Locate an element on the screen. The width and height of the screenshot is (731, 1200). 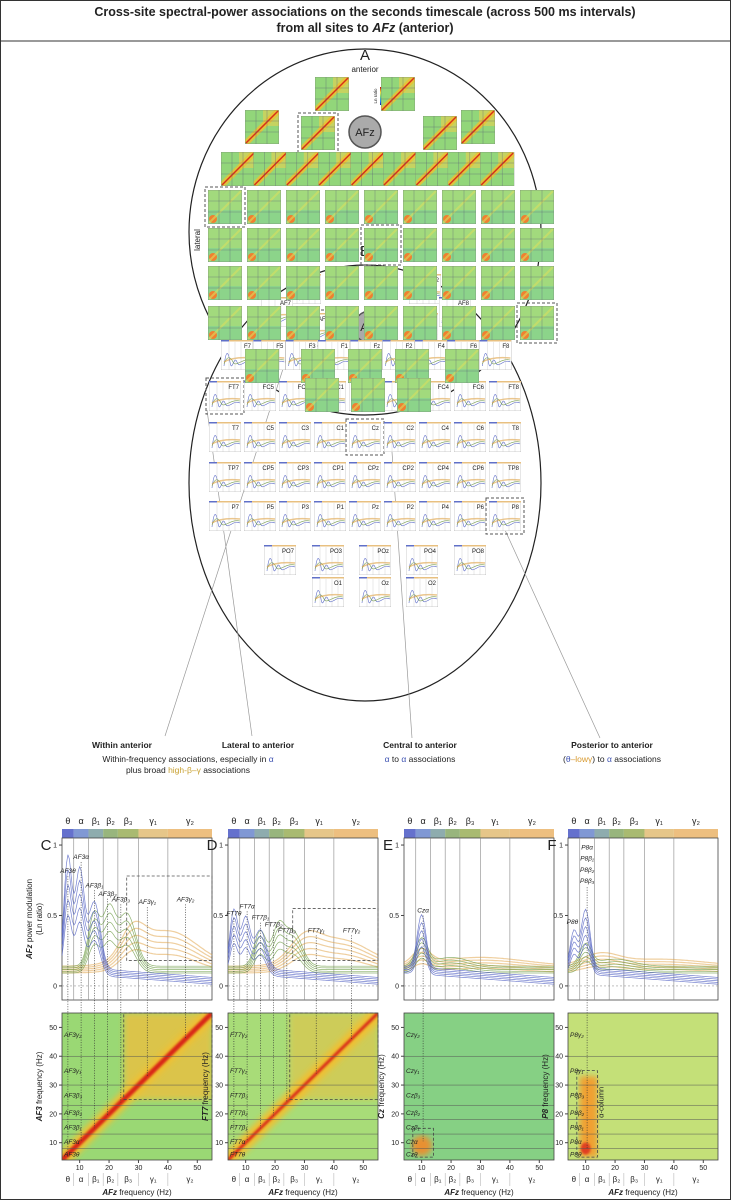
band-label: β₃ is located at coordinates (634, 821).